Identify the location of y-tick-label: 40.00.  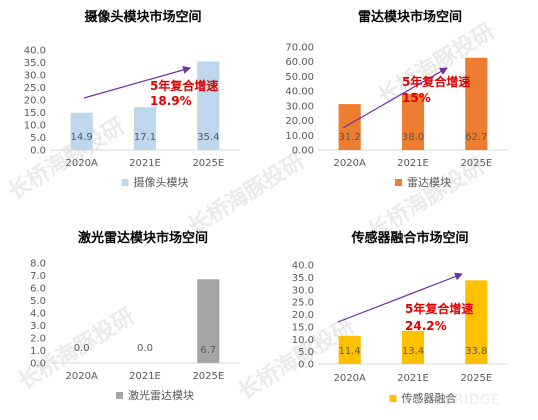
(299, 92).